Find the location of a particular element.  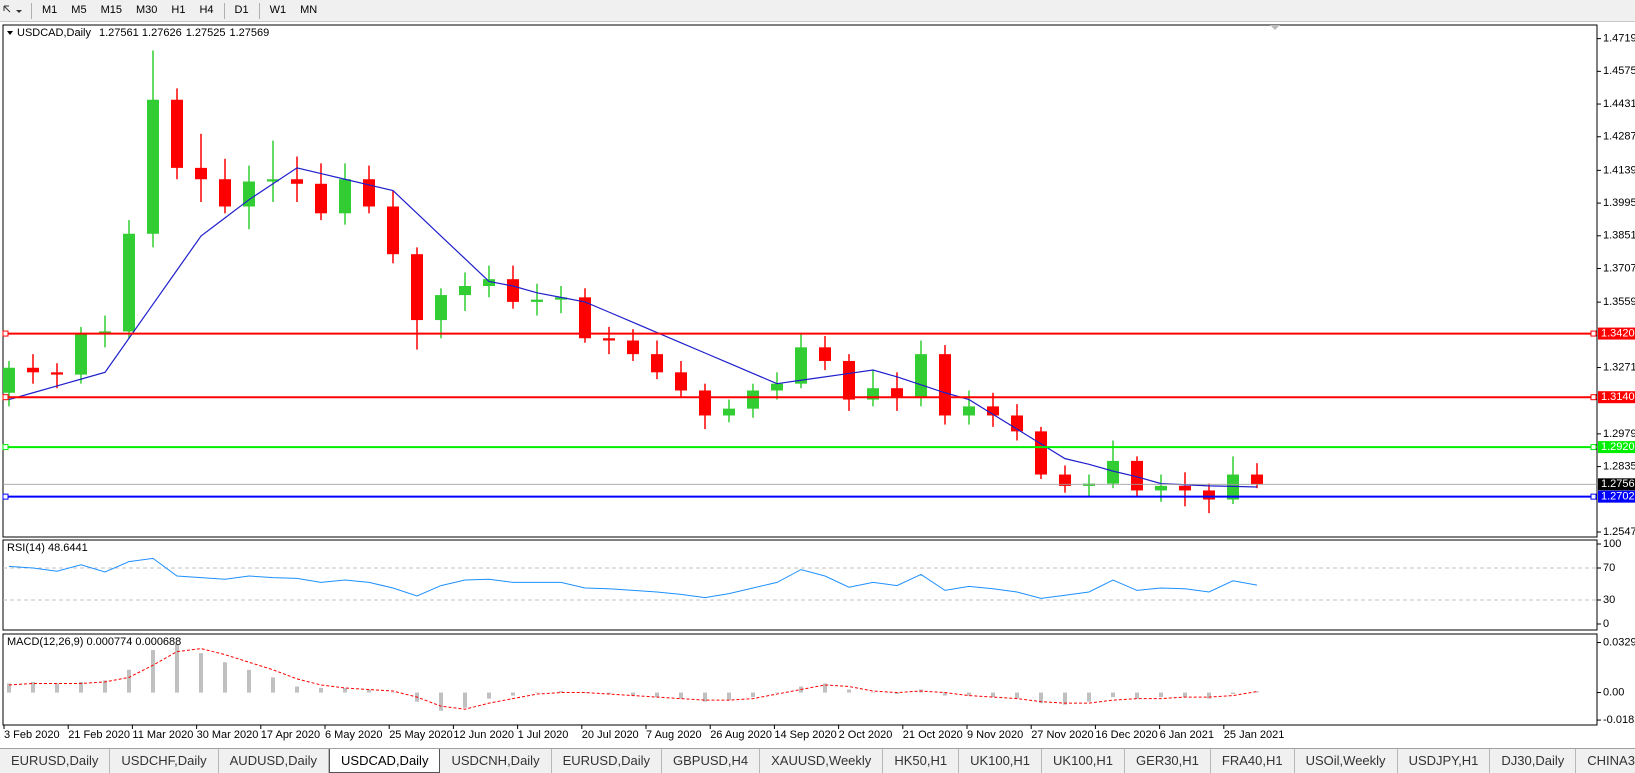

x-tick-label: 25 May 2020 is located at coordinates (421, 735).